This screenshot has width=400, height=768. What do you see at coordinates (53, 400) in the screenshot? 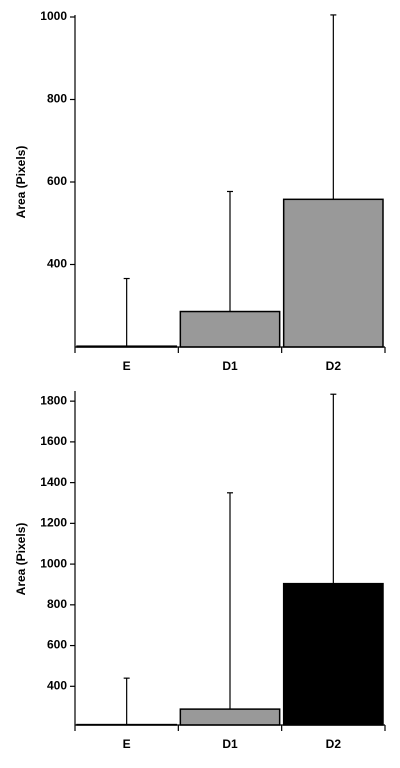
I see `y-tick-label: 1800` at bounding box center [53, 400].